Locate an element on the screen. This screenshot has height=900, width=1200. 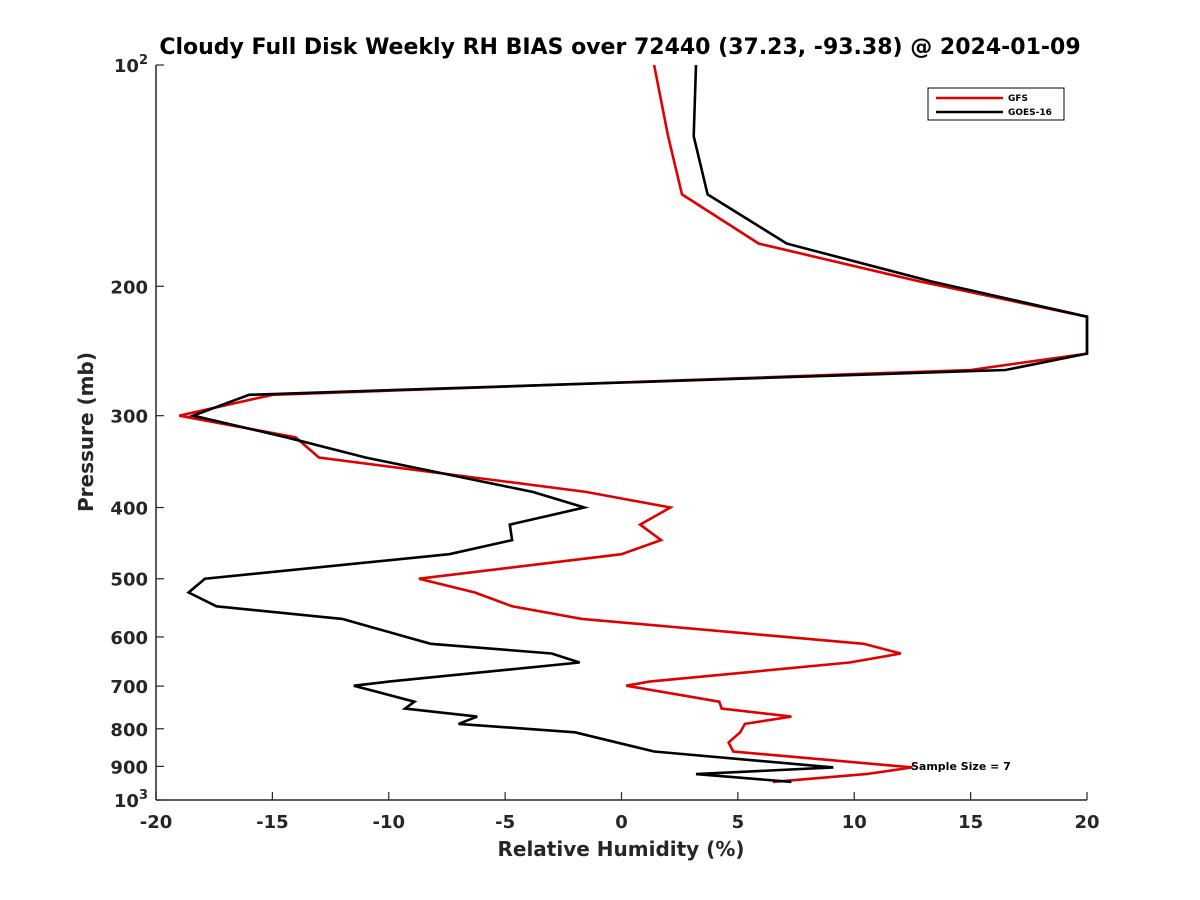
x-tick-label: -10 is located at coordinates (388, 822).